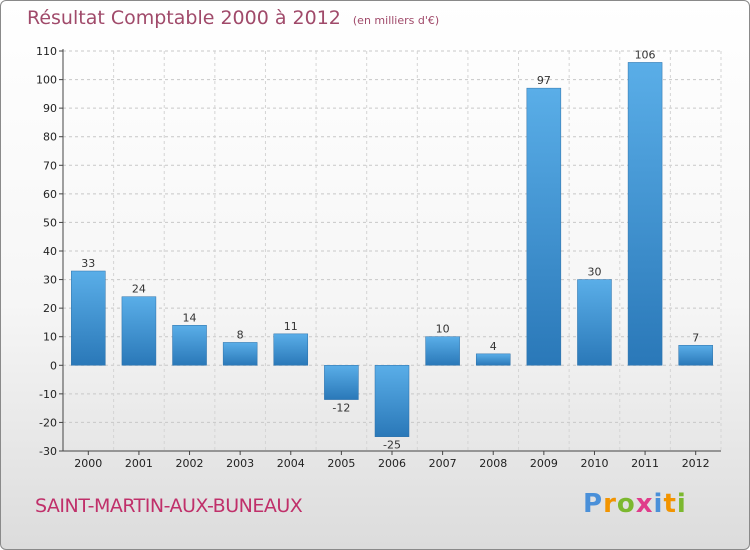  I want to click on y-tick-label: 0, so click(53, 365).